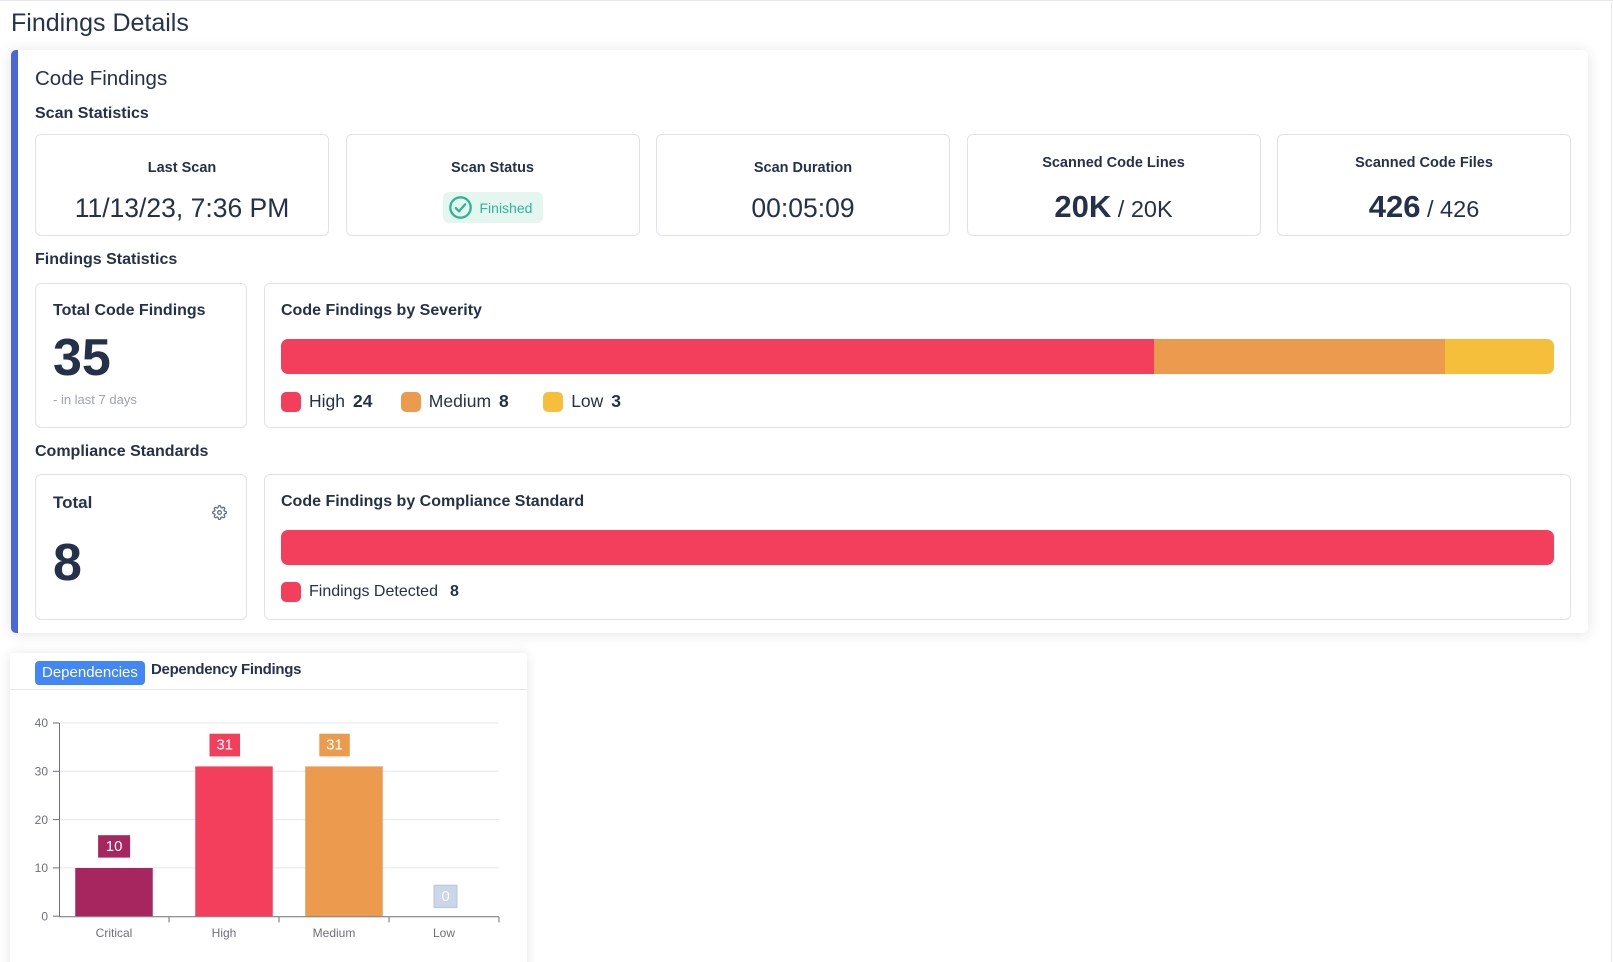 This screenshot has height=962, width=1613. Describe the element at coordinates (444, 933) in the screenshot. I see `svg-text: Low` at that location.